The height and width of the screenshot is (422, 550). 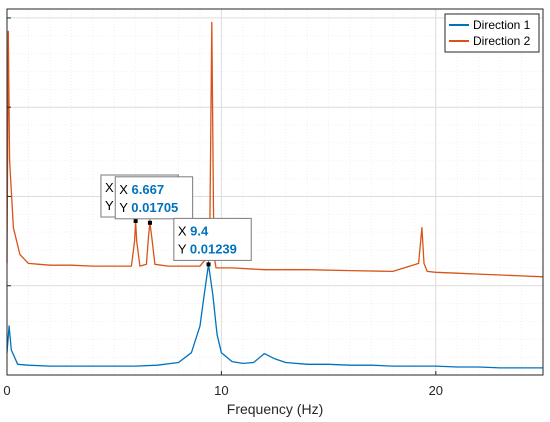 I want to click on datatip-3: X 9.4 Y 0.01239, so click(x=212, y=242).